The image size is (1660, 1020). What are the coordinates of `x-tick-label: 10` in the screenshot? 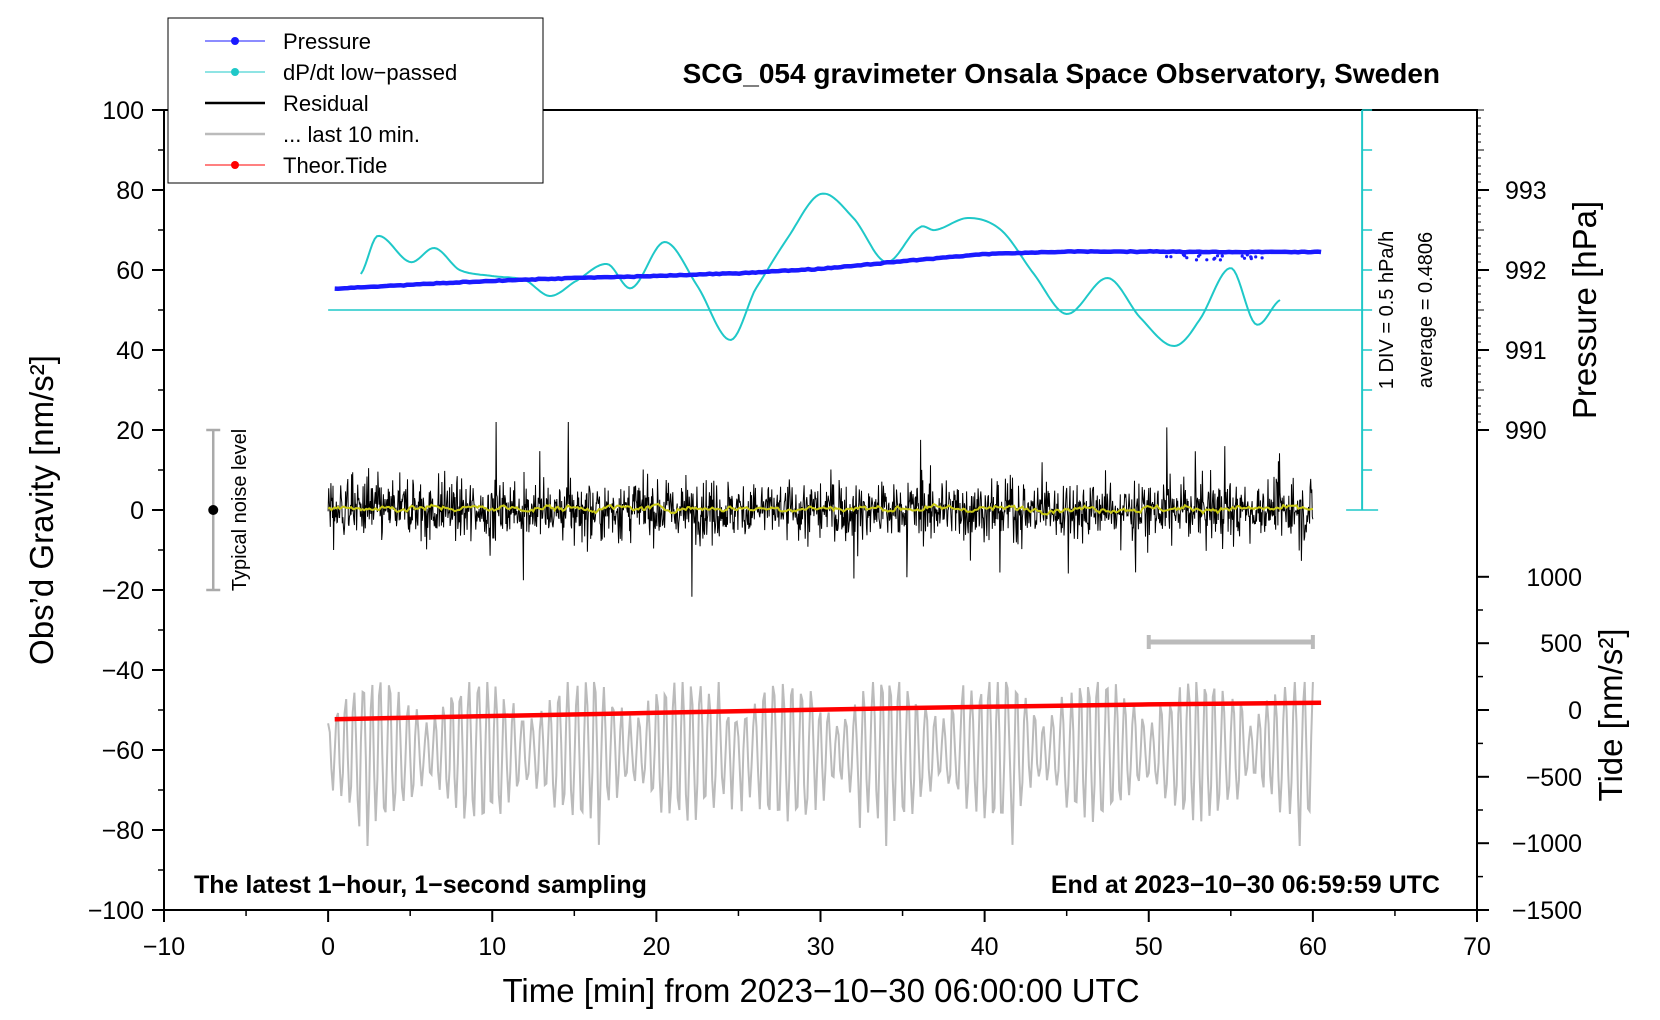 It's located at (492, 947).